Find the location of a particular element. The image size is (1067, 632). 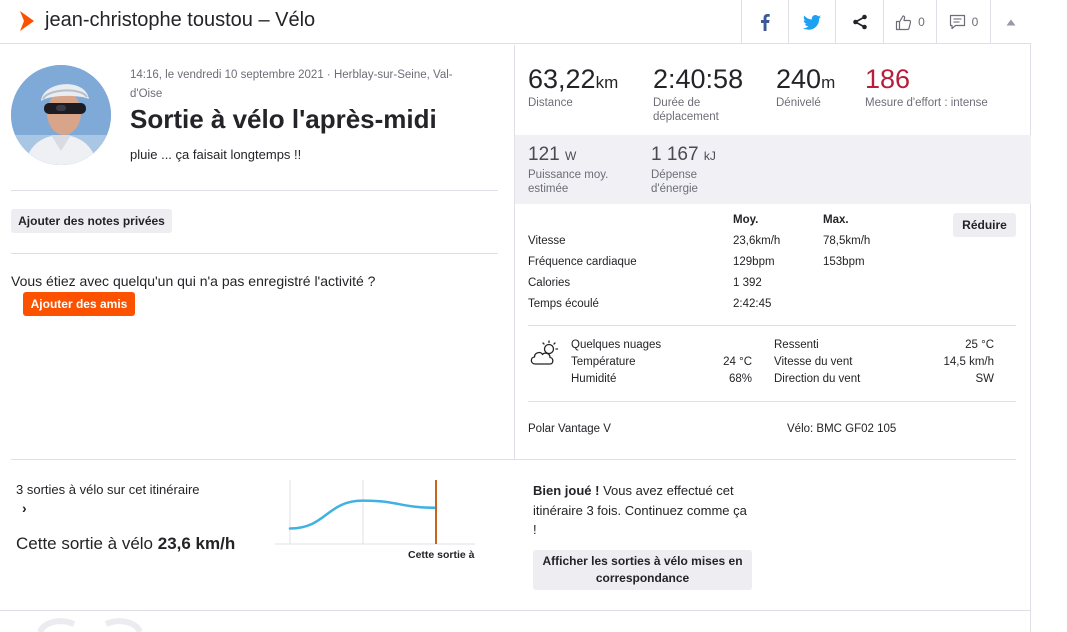

trophy-wreath-icon is located at coordinates (90, 625).